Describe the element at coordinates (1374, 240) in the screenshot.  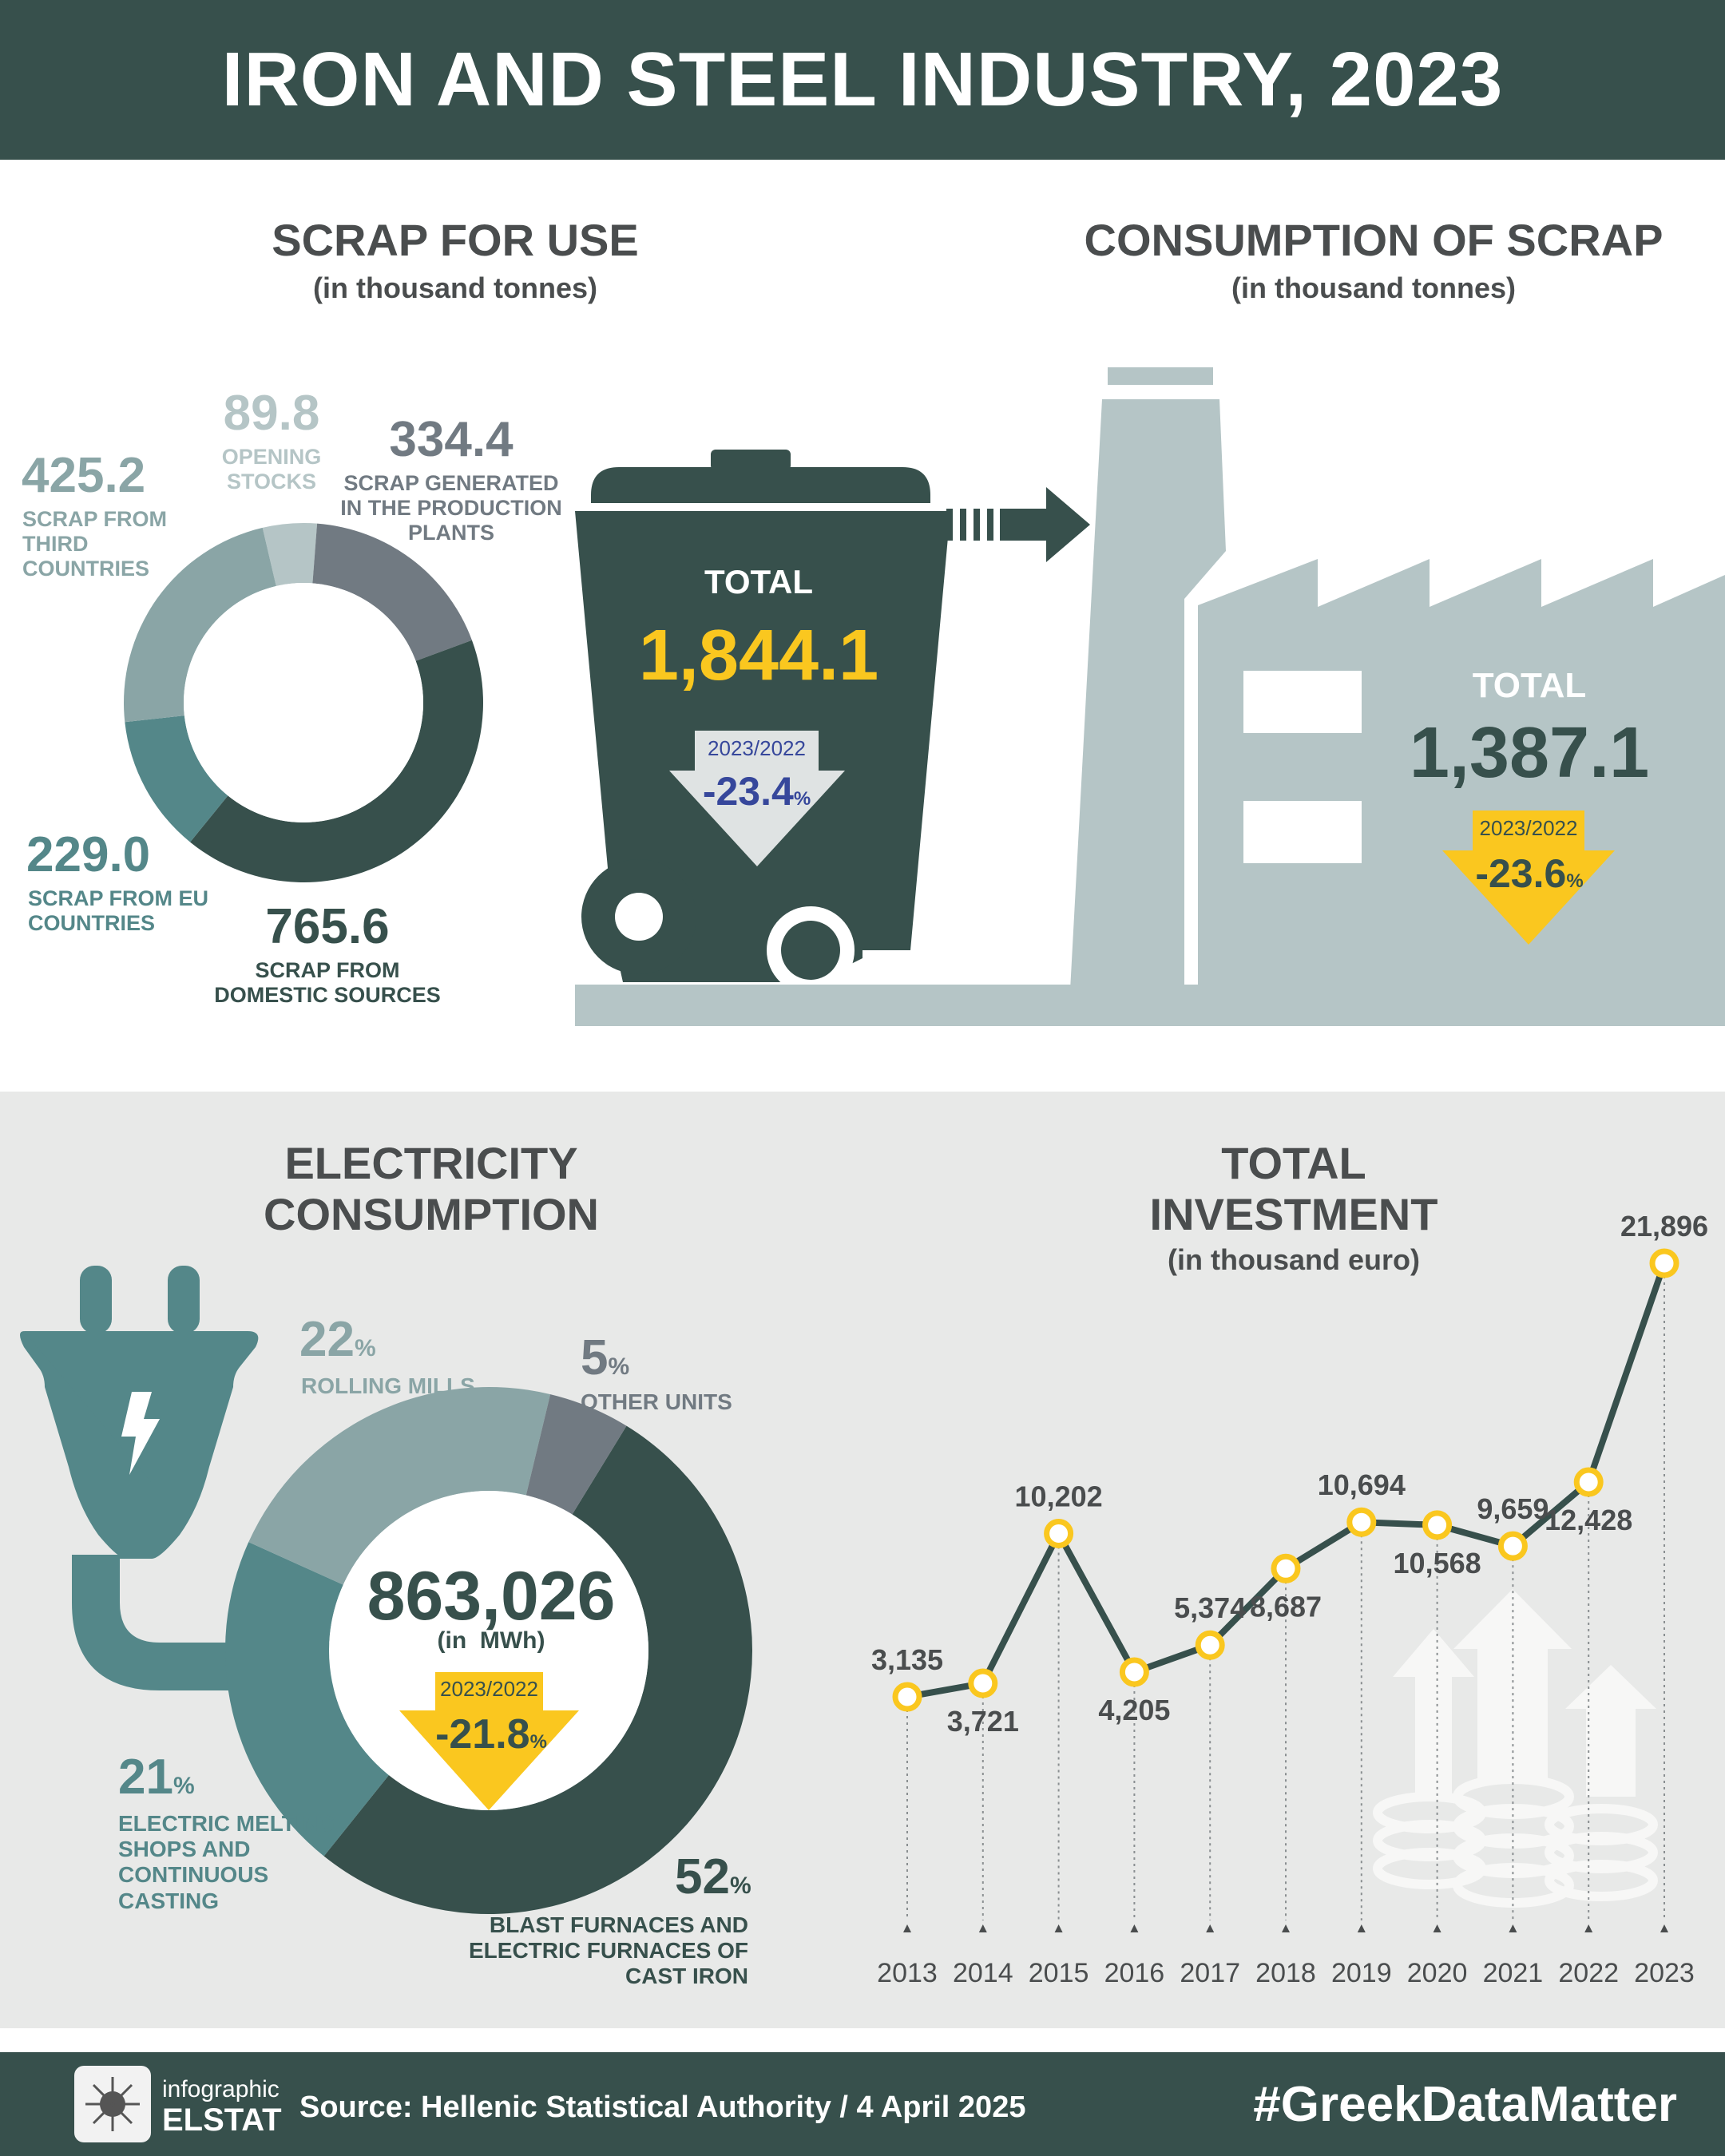
I see `consumption-title: CONSUMPTION OF SCRAP` at that location.